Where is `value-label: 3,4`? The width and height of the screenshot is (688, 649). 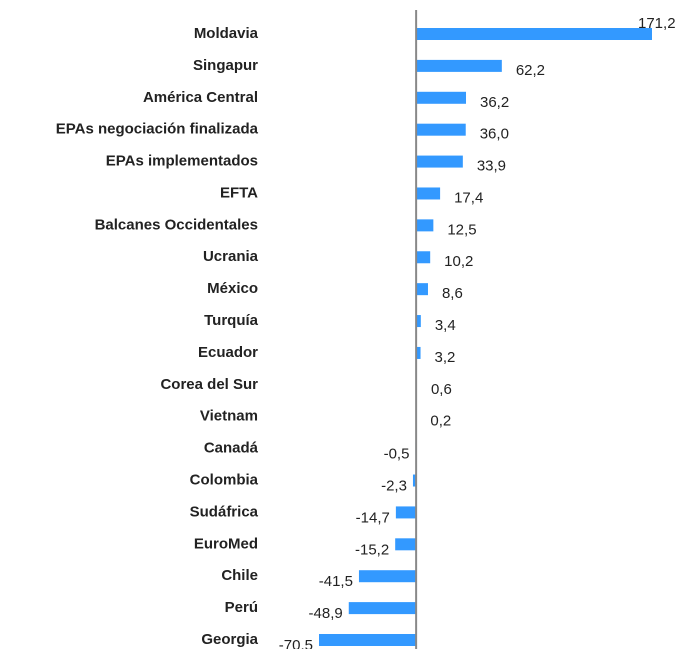
value-label: 3,4 is located at coordinates (445, 325).